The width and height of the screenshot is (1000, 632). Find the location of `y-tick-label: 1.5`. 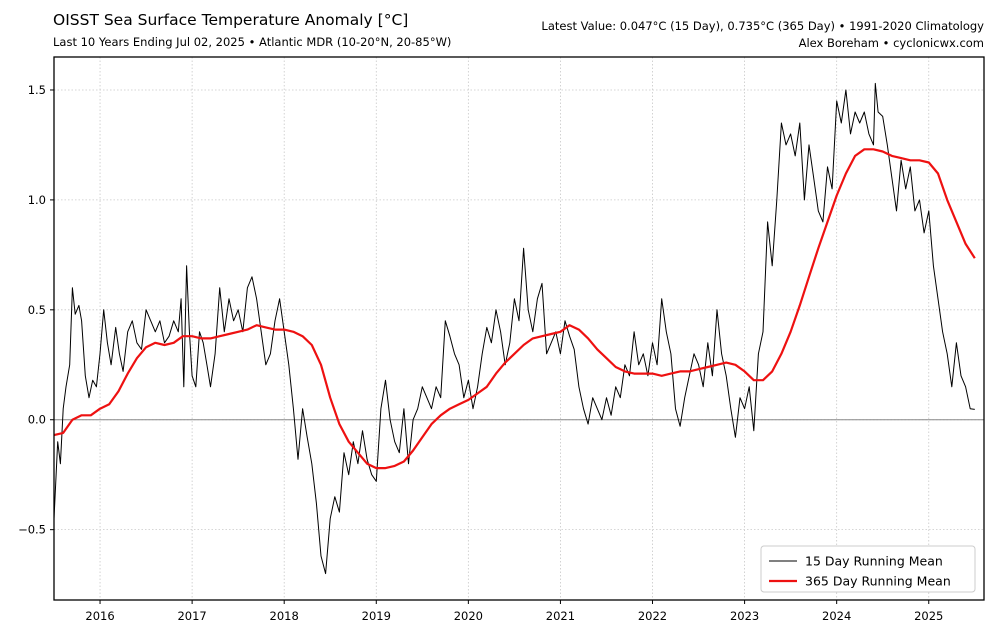

y-tick-label: 1.5 is located at coordinates (37, 90).